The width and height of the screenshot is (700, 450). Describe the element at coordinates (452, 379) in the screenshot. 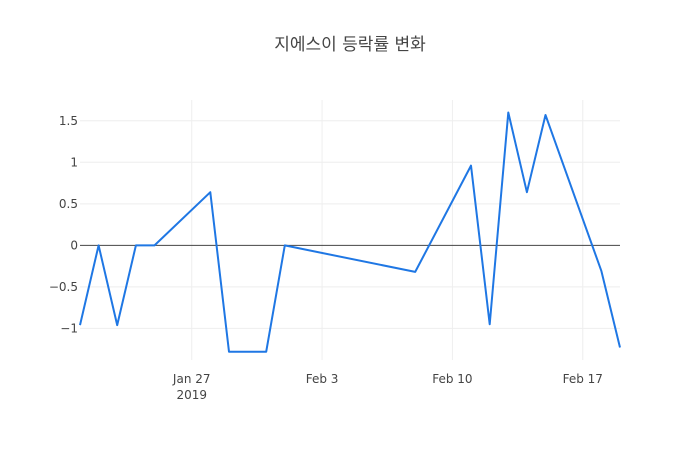

I see `x-tick-label: Feb 10` at that location.